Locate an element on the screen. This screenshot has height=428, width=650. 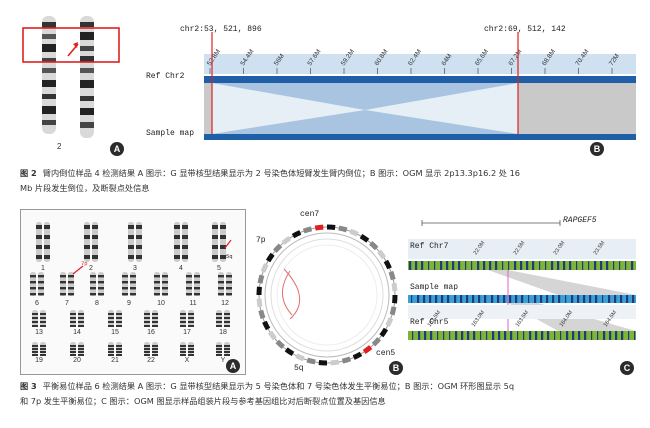
chromosome-pair-X is located at coordinates (187, 349).